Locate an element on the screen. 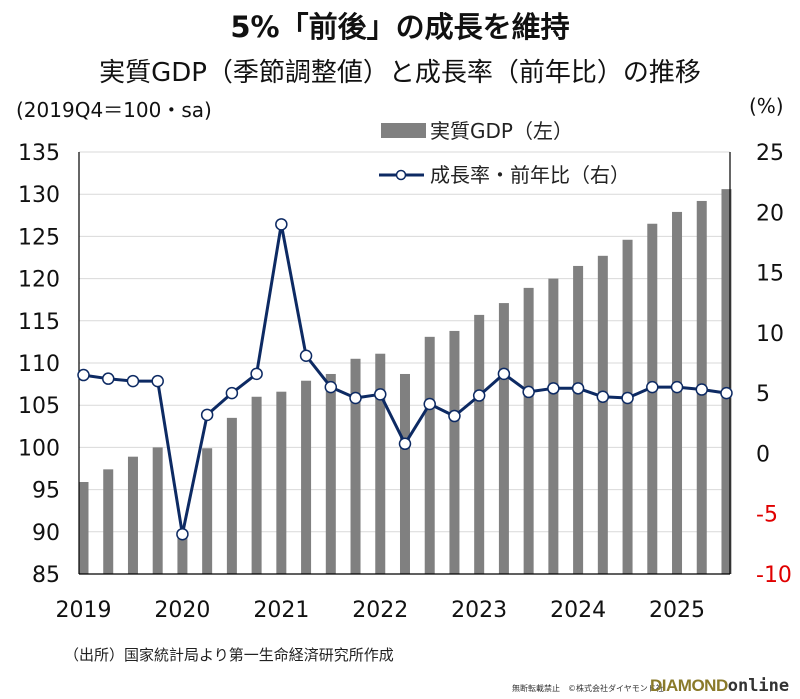  left-tick-label: 85 is located at coordinates (46, 575).